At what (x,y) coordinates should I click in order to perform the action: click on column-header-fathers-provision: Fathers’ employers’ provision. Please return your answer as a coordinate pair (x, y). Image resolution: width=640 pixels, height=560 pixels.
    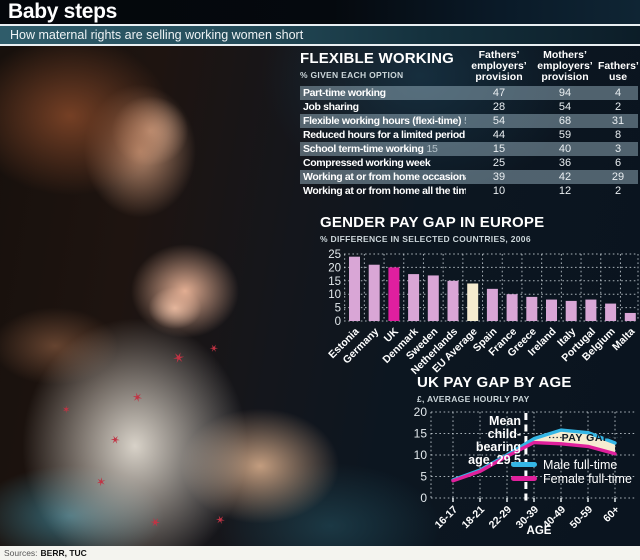
    Looking at the image, I should click on (499, 66).